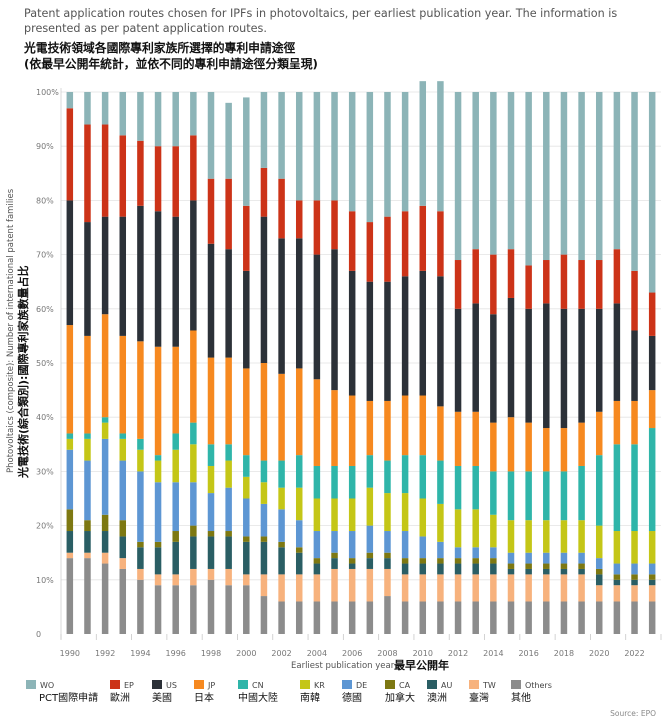  Describe the element at coordinates (564, 496) in the screenshot. I see `bar-cn-2018` at that location.